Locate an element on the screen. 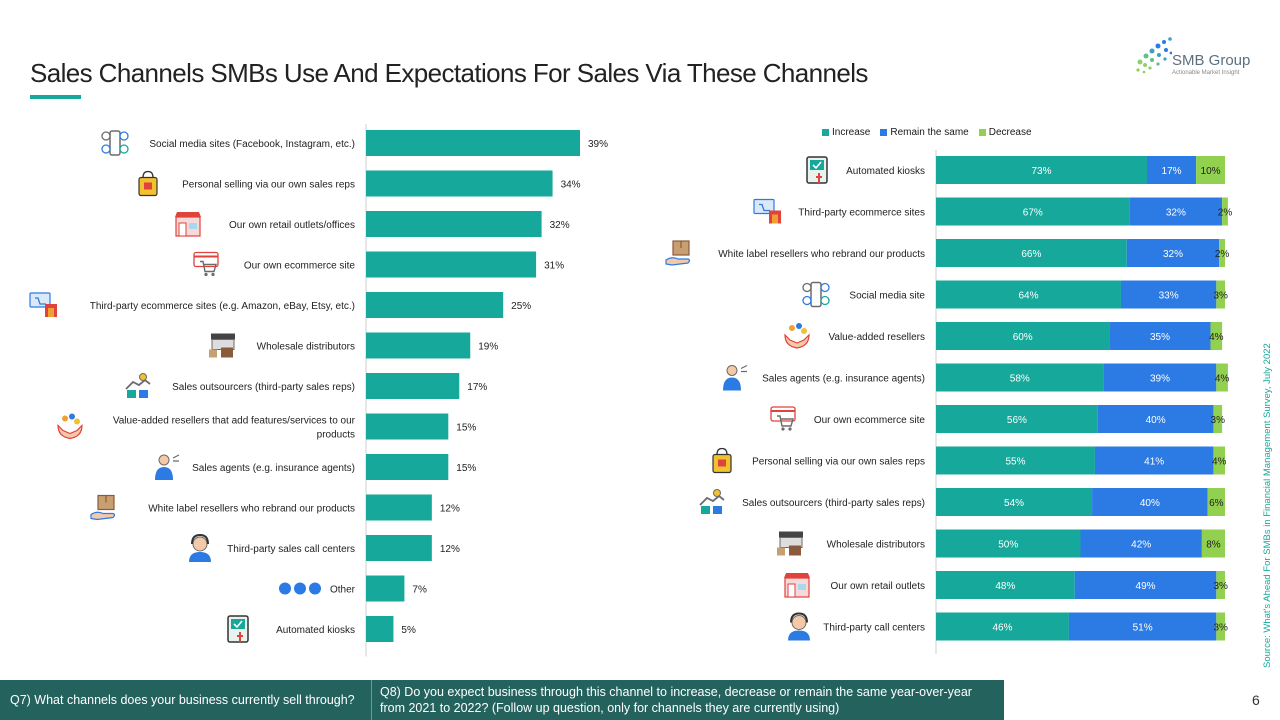  category-label: Wholesale distributors is located at coordinates (876, 545).